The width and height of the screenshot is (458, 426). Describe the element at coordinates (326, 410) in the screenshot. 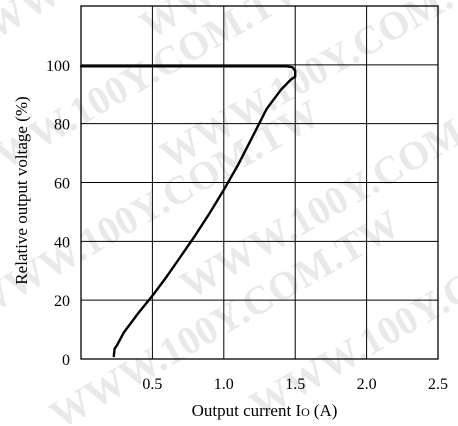

I see `x-axis-title-unit: (A)` at that location.